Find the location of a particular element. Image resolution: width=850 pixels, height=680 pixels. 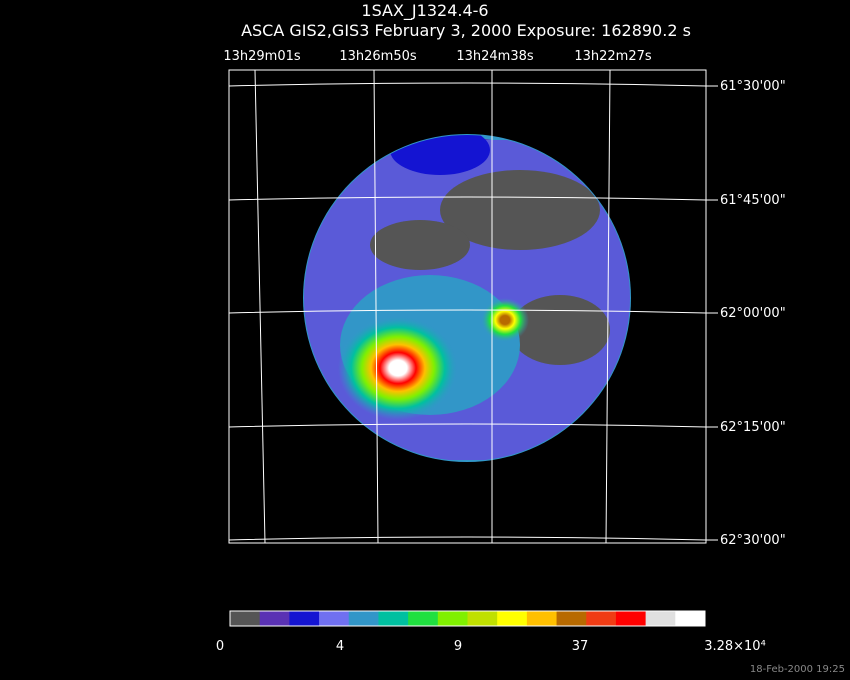

colorbar-label: 0 is located at coordinates (220, 646).